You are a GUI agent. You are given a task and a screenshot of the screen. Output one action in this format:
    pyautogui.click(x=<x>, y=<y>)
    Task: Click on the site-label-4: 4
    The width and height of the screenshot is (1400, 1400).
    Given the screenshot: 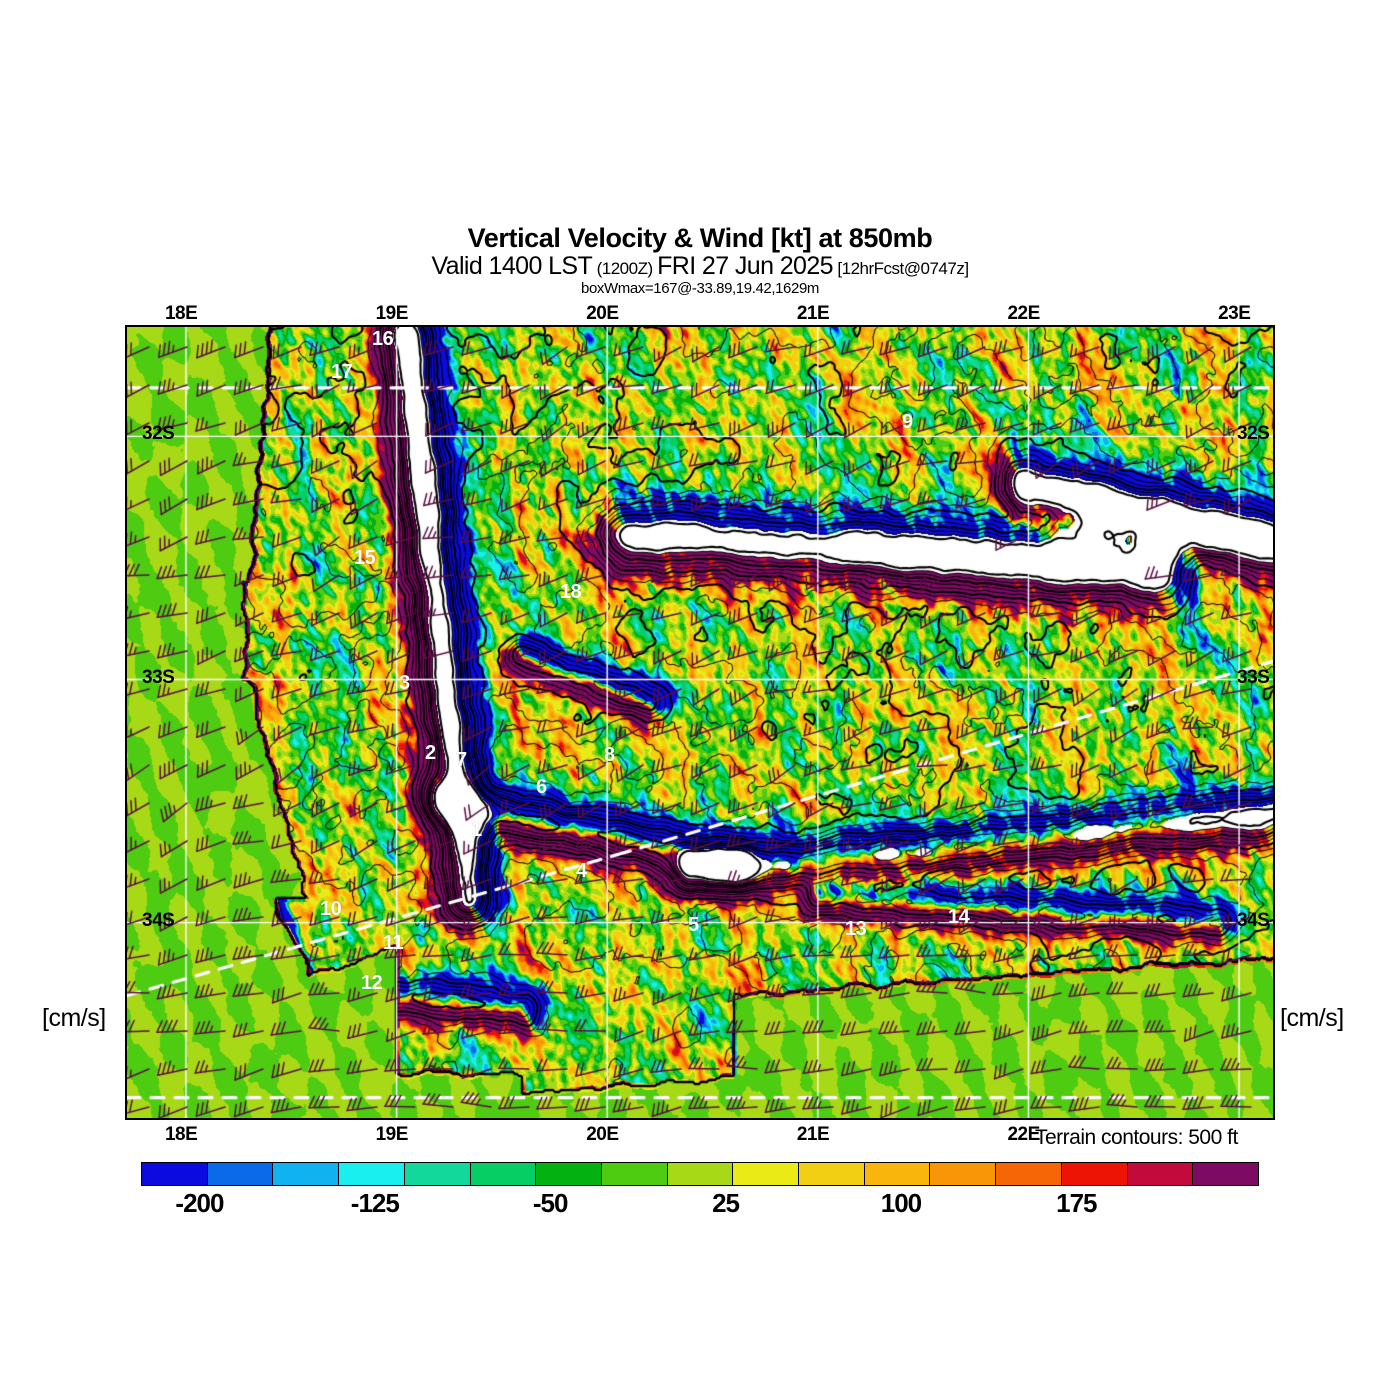 What is the action you would take?
    pyautogui.click(x=581, y=871)
    